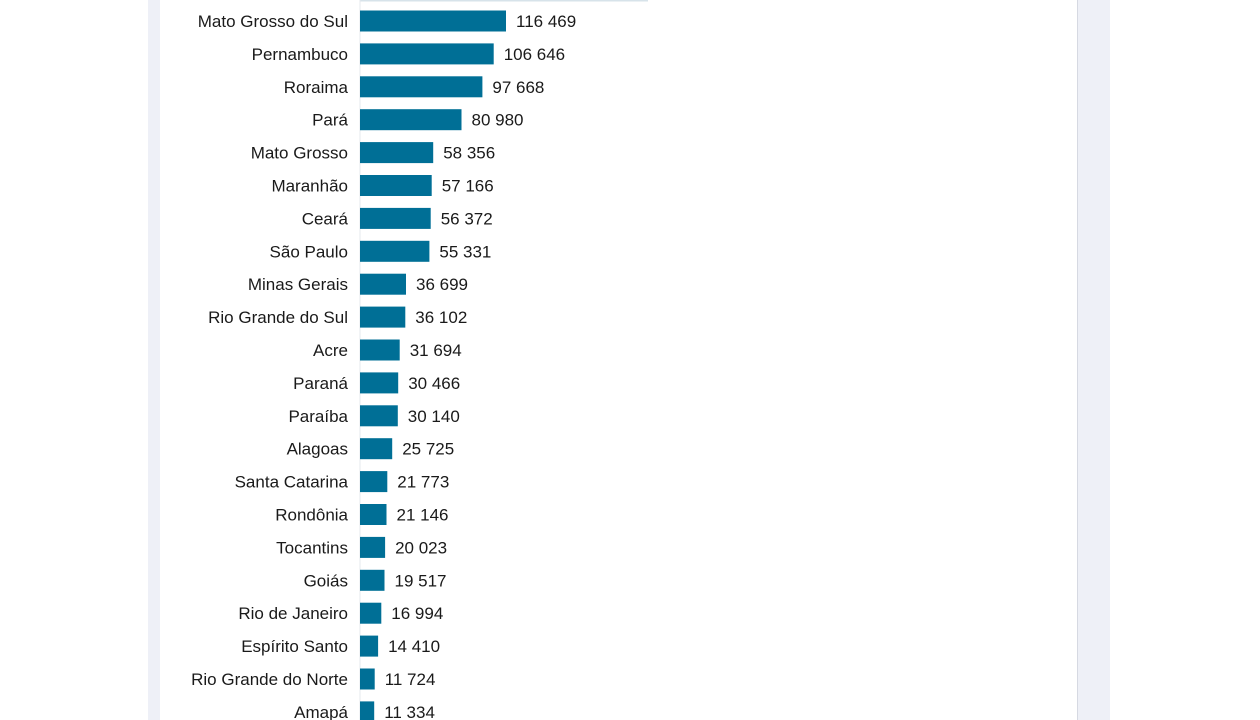 The image size is (1260, 720). I want to click on category-label: Amapá, so click(321, 711).